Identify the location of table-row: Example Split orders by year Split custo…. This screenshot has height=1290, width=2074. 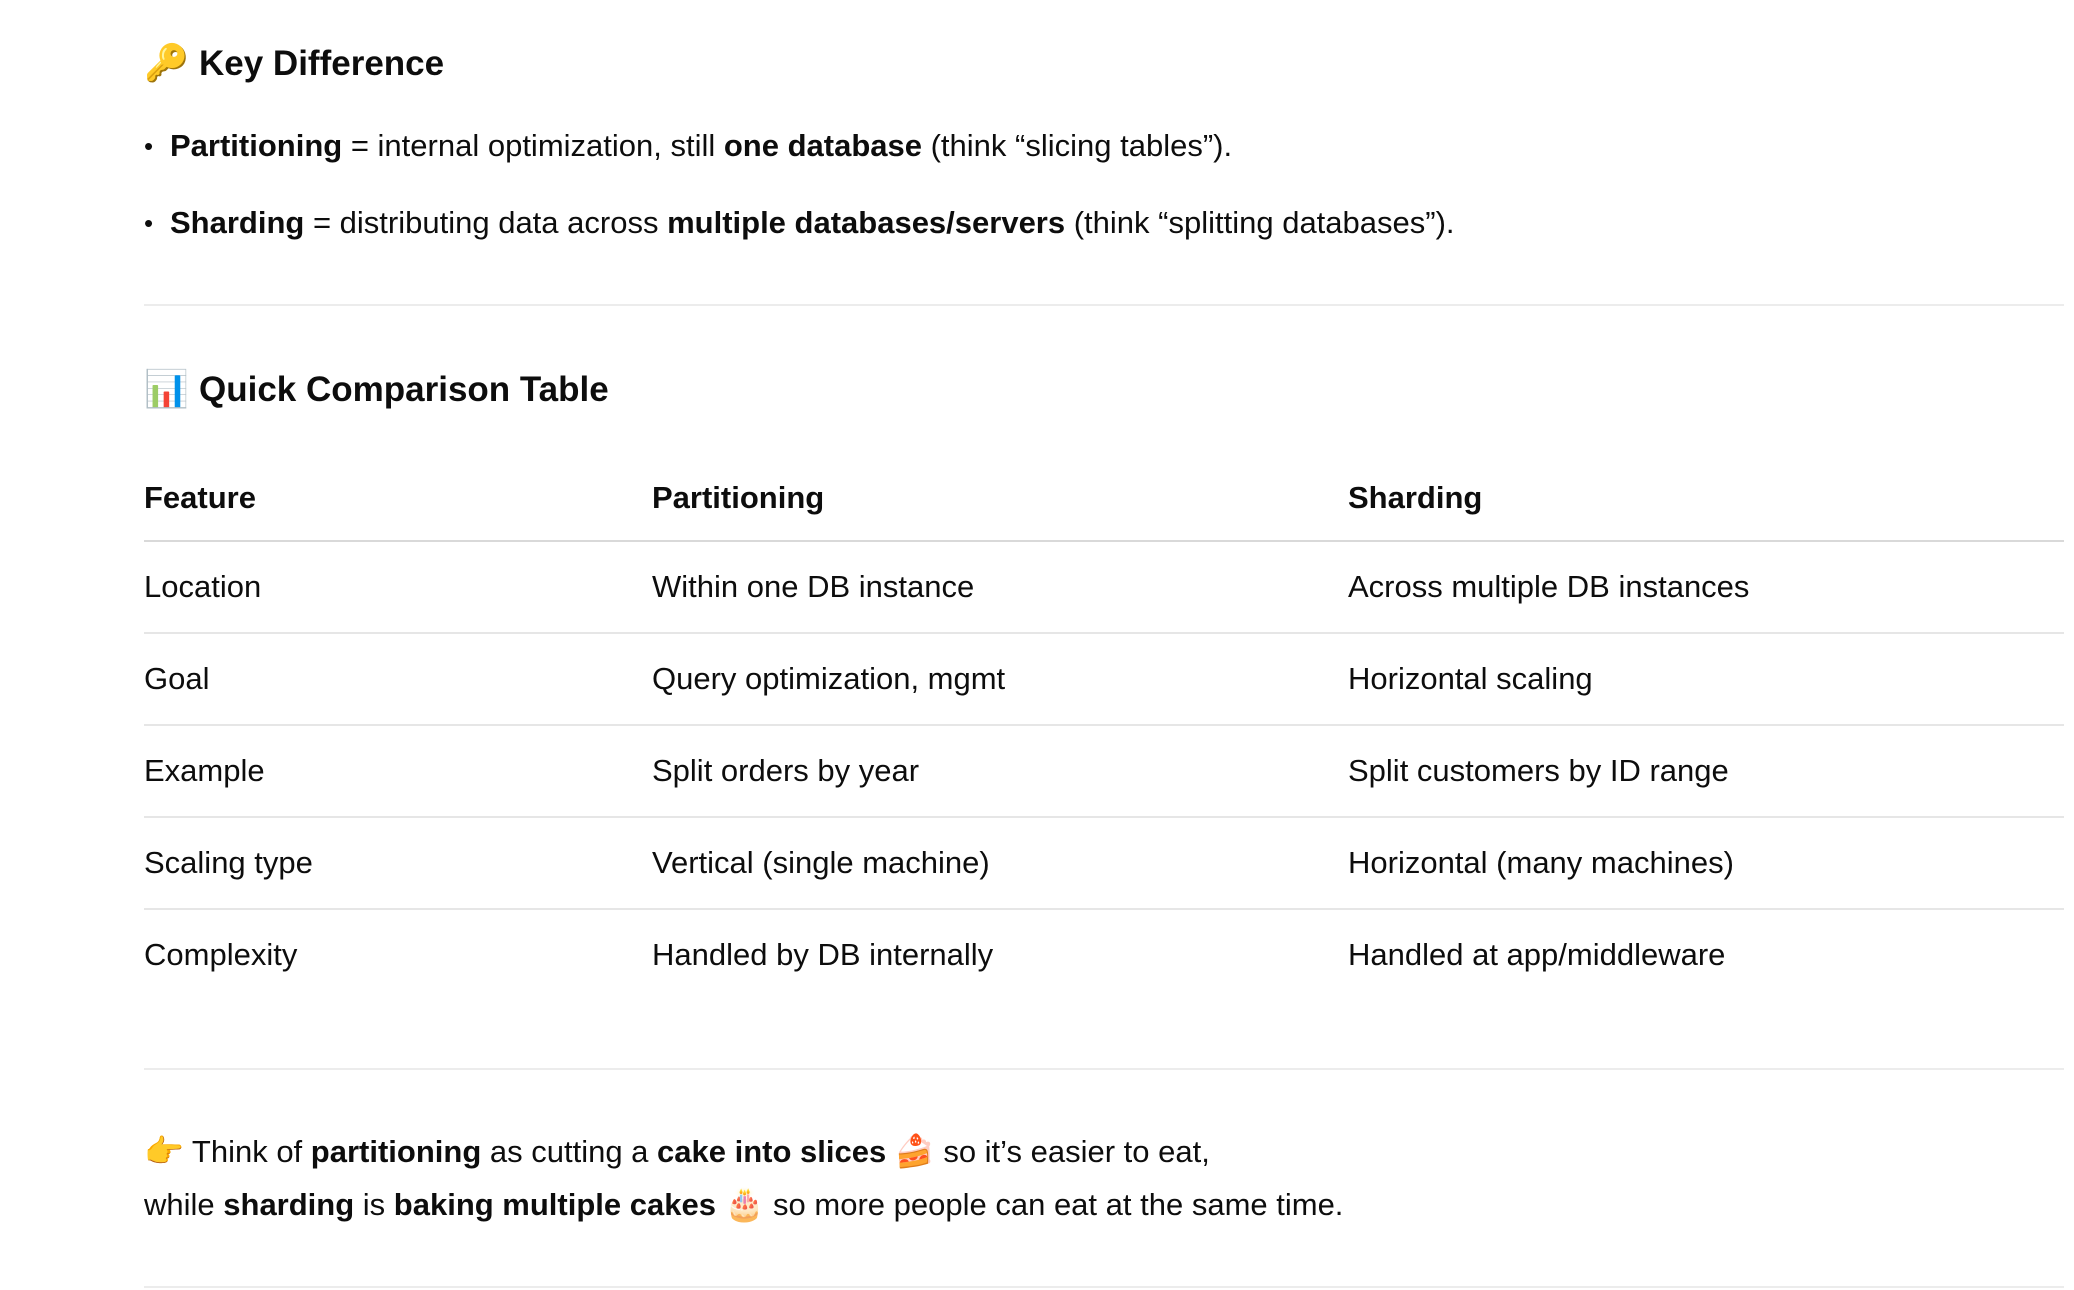
(1104, 772).